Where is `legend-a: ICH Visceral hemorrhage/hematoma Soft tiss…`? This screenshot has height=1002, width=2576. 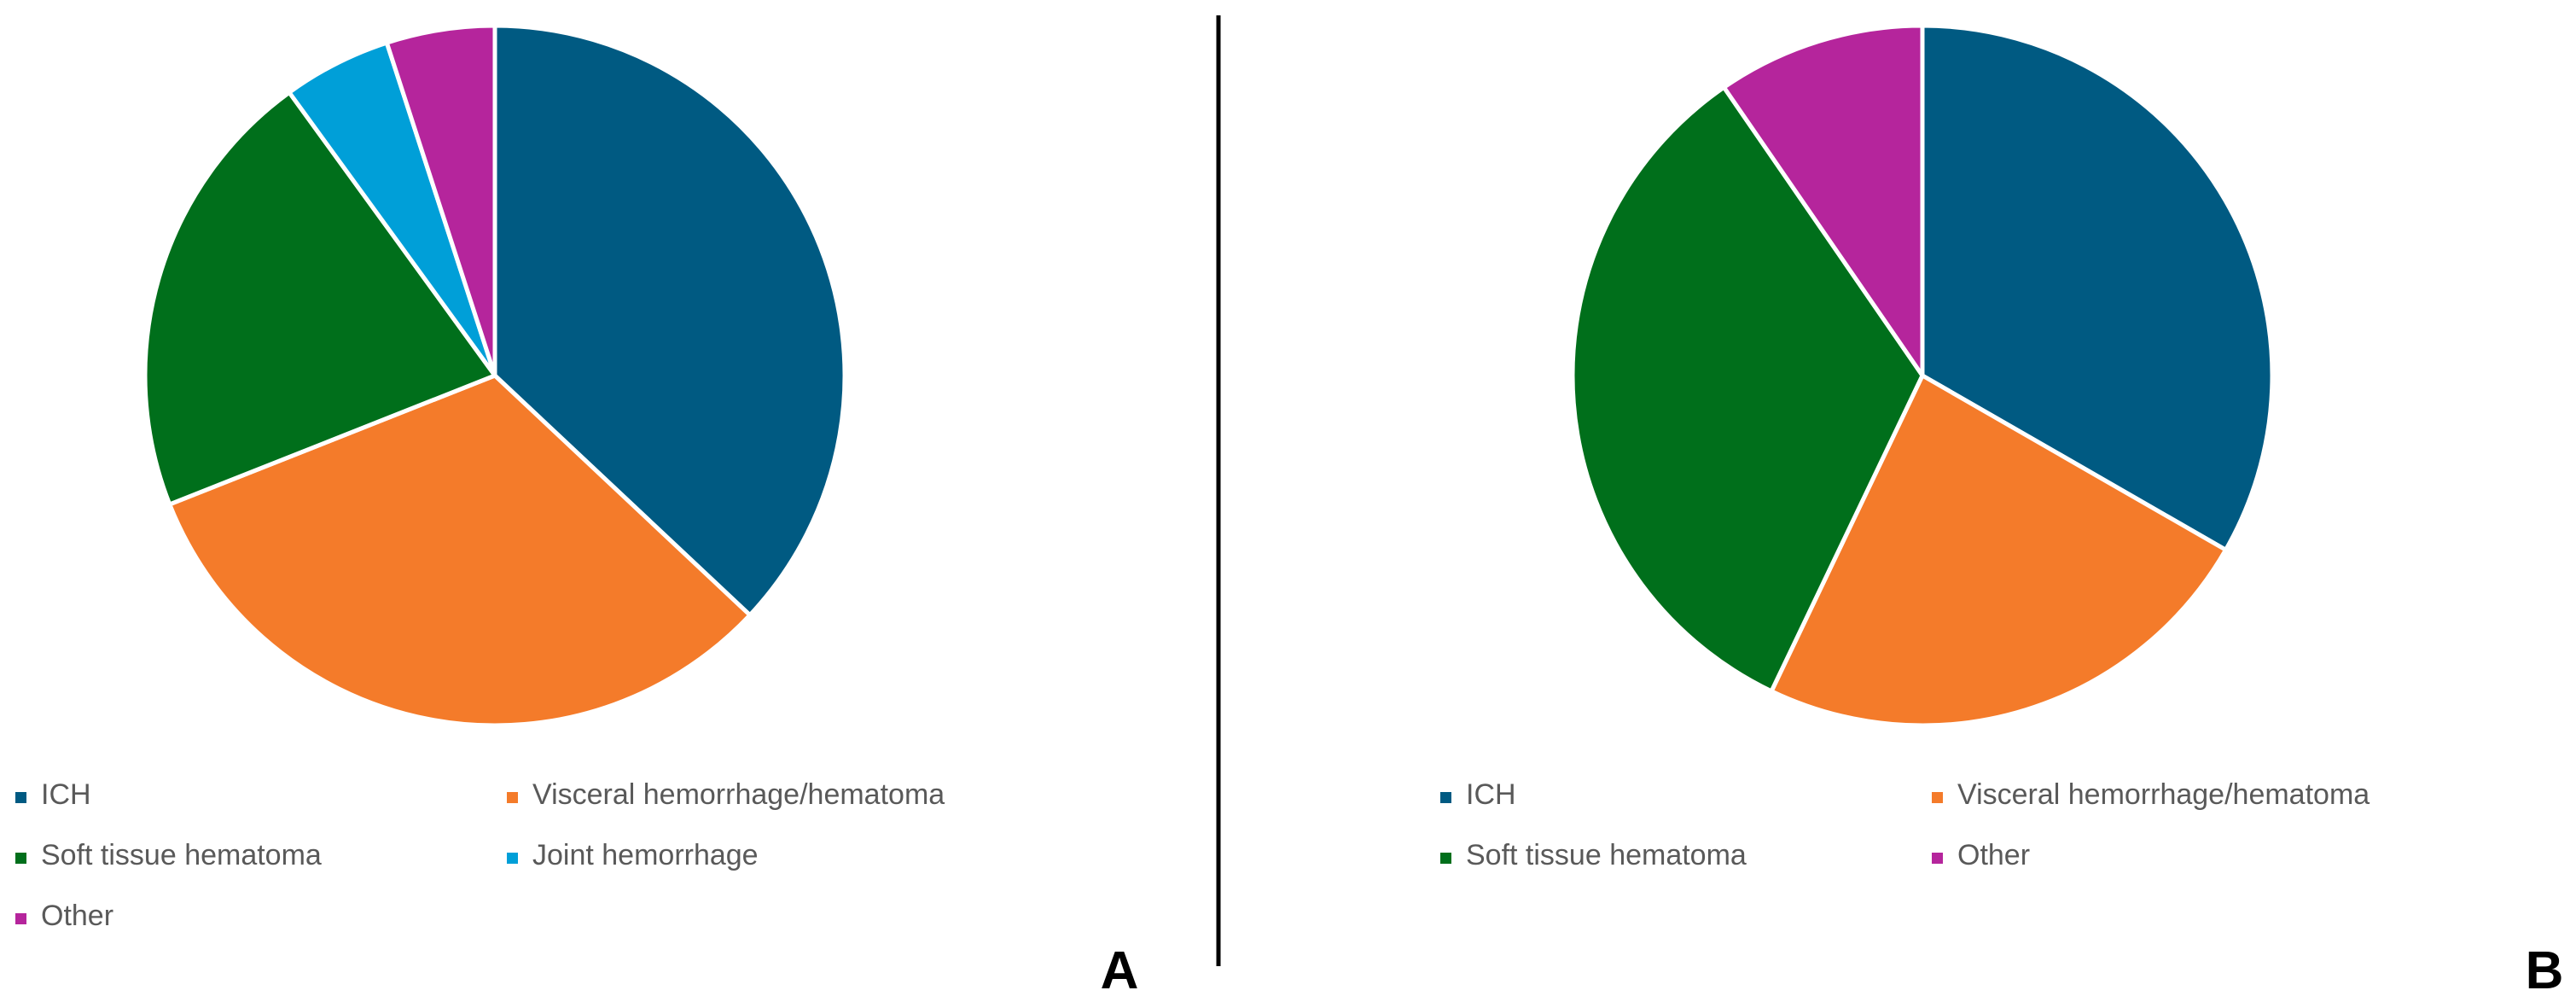 legend-a: ICH Visceral hemorrhage/hematoma Soft tiss… is located at coordinates (480, 855).